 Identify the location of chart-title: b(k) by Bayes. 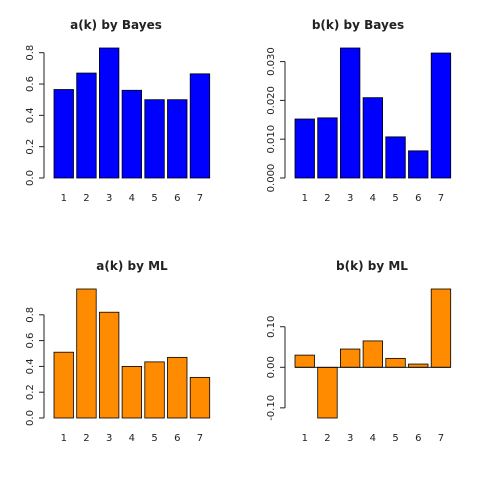
(358, 25).